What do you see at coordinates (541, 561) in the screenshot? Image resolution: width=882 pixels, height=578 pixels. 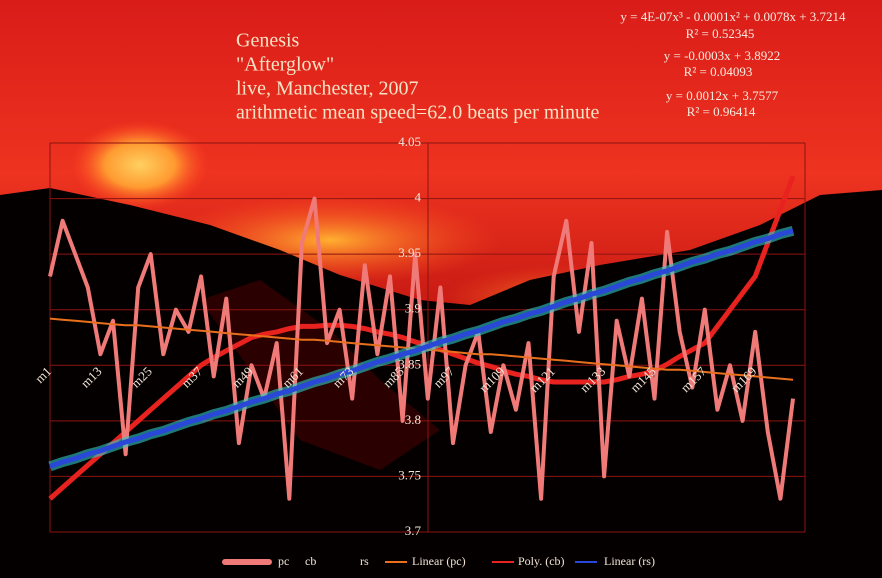 I see `legend-label: Poly. (cb)` at bounding box center [541, 561].